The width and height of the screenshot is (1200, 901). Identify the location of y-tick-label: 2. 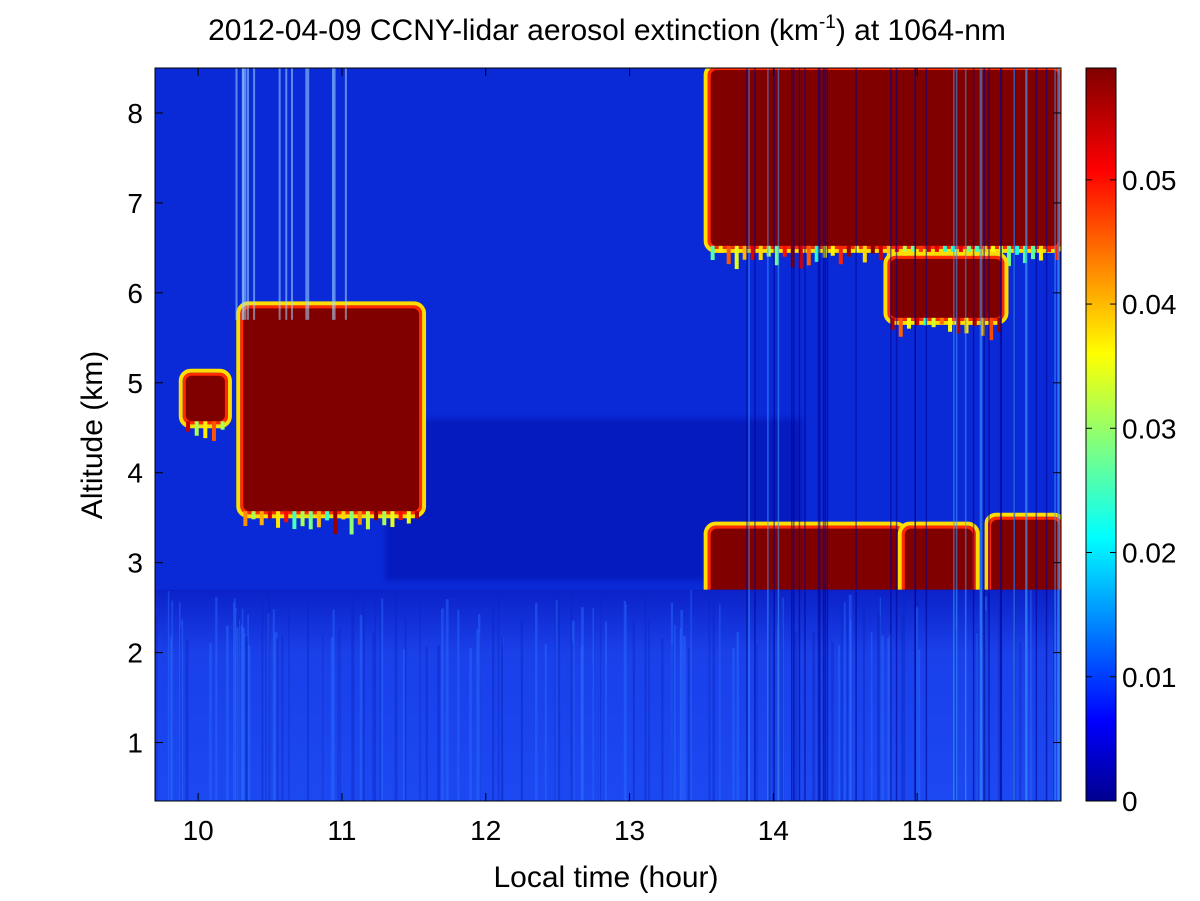
(135, 653).